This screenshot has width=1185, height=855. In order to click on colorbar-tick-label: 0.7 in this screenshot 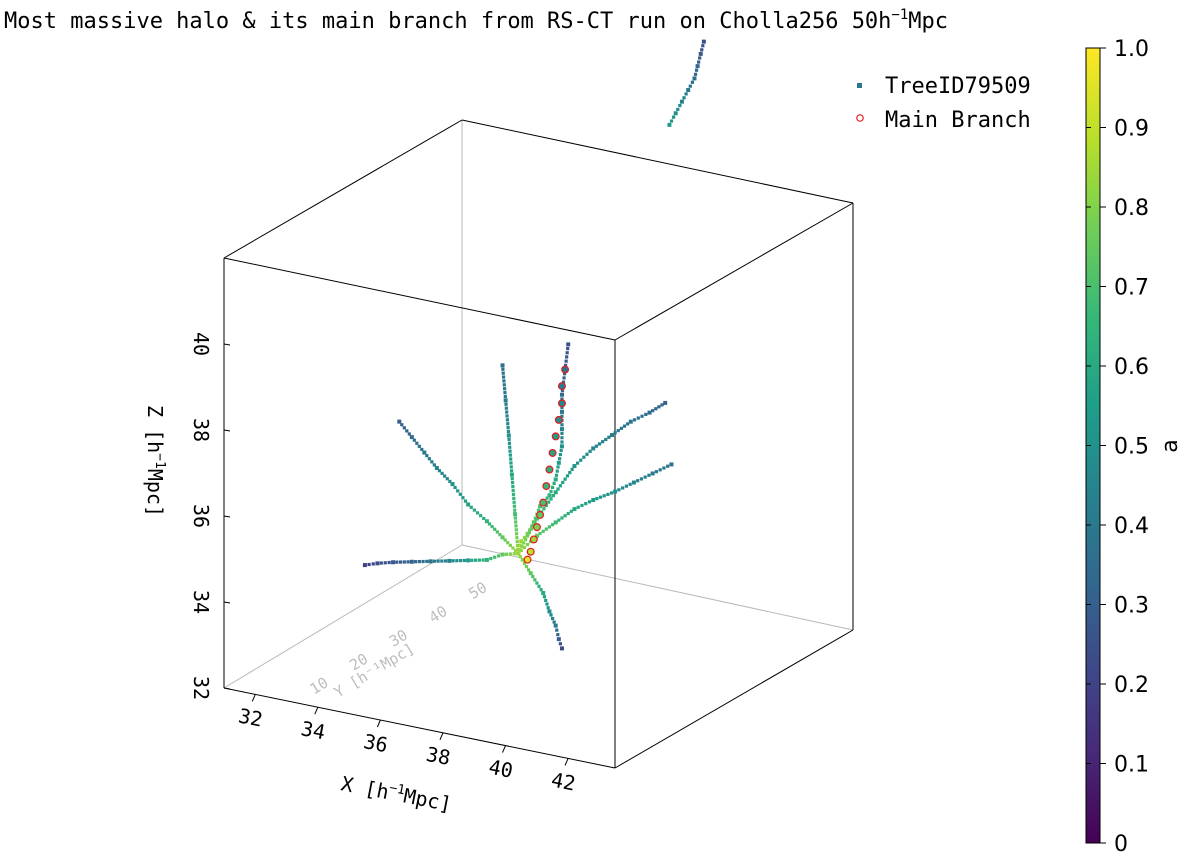, I will do `click(1131, 288)`.